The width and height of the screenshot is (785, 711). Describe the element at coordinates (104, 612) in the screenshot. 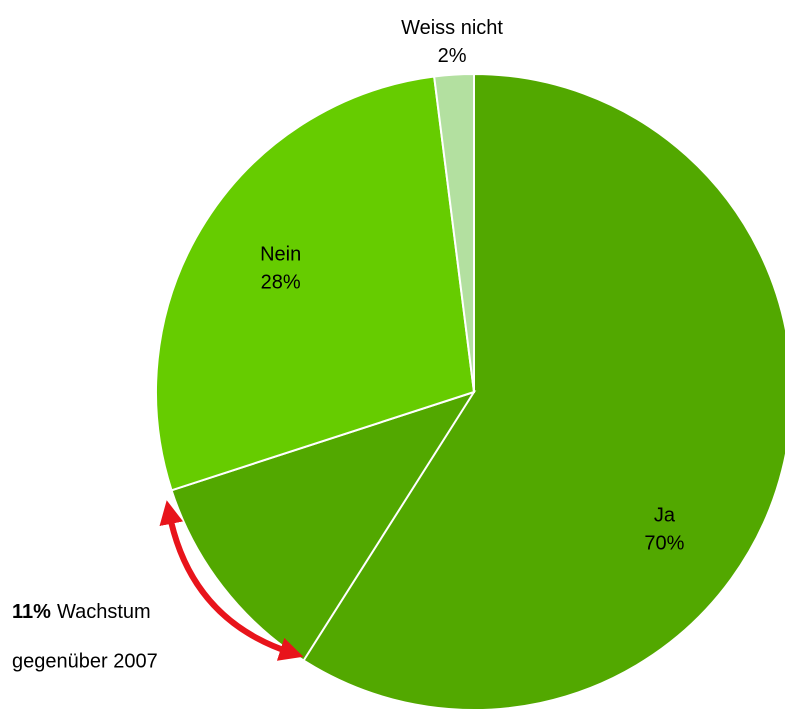

I see `annotation-text: Wachstum` at that location.